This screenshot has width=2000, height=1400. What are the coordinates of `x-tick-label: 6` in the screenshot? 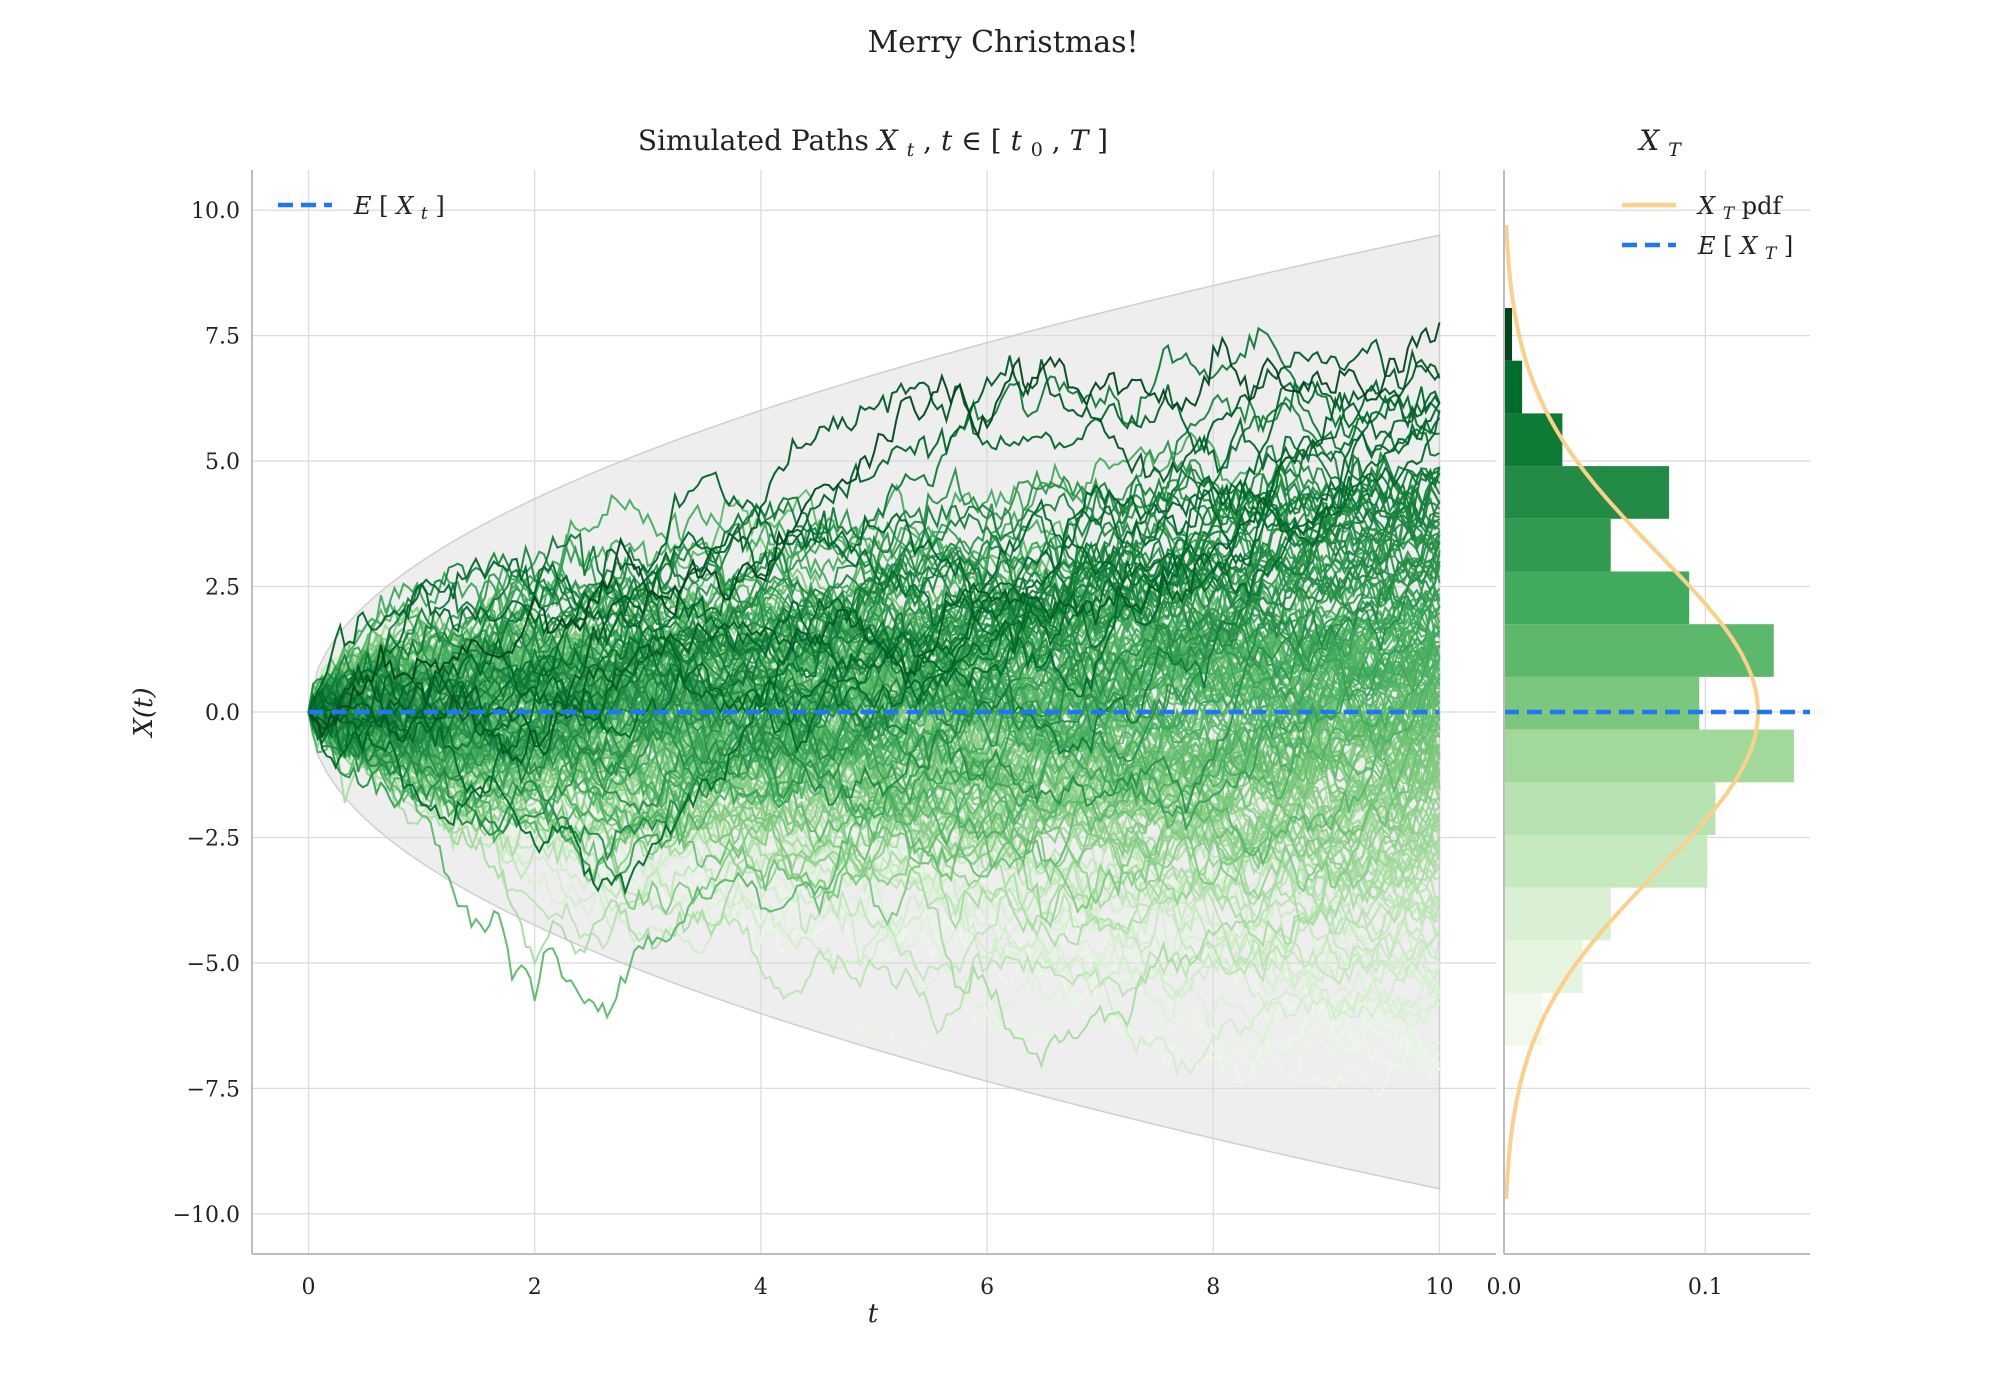 It's located at (987, 1287).